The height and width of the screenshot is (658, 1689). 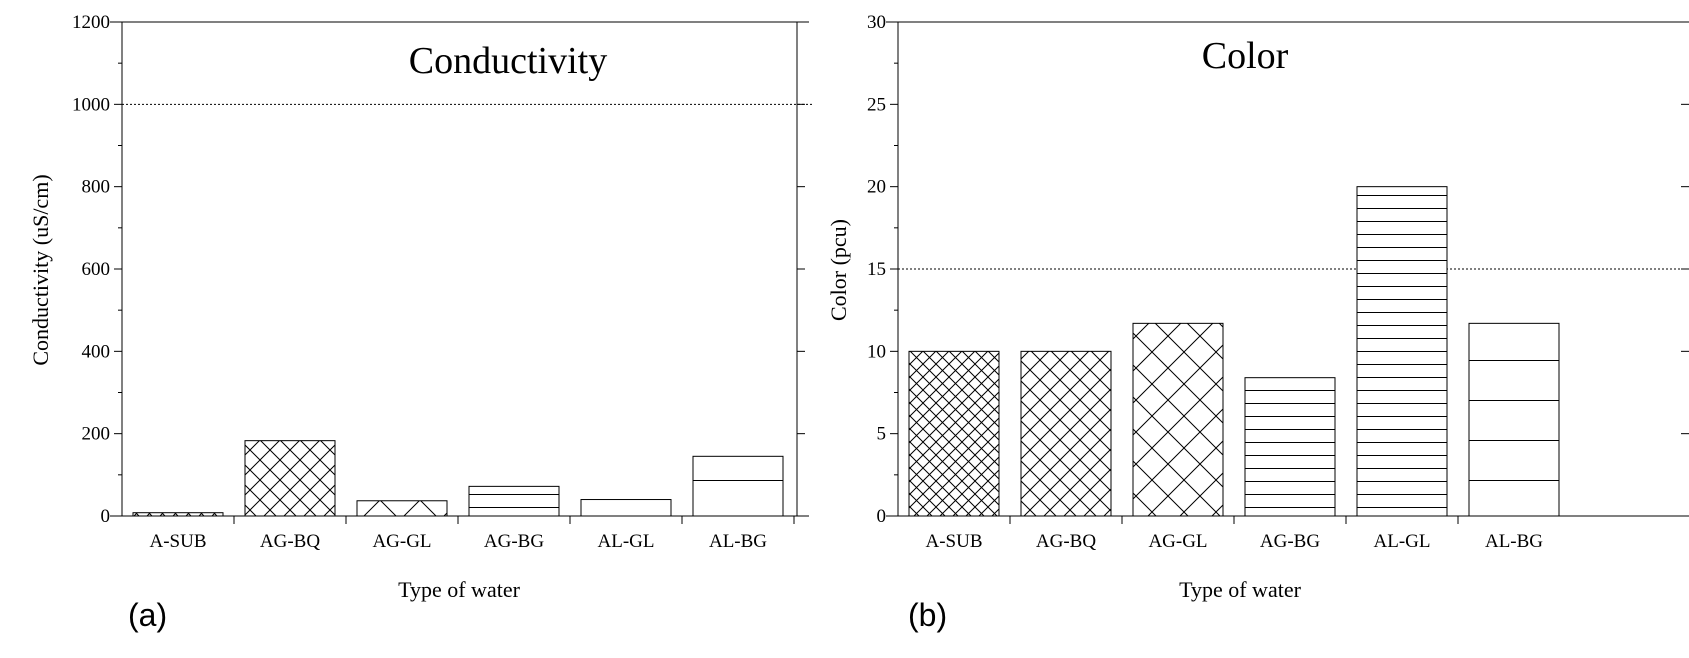 I want to click on y-tick-label: 25, so click(x=876, y=104).